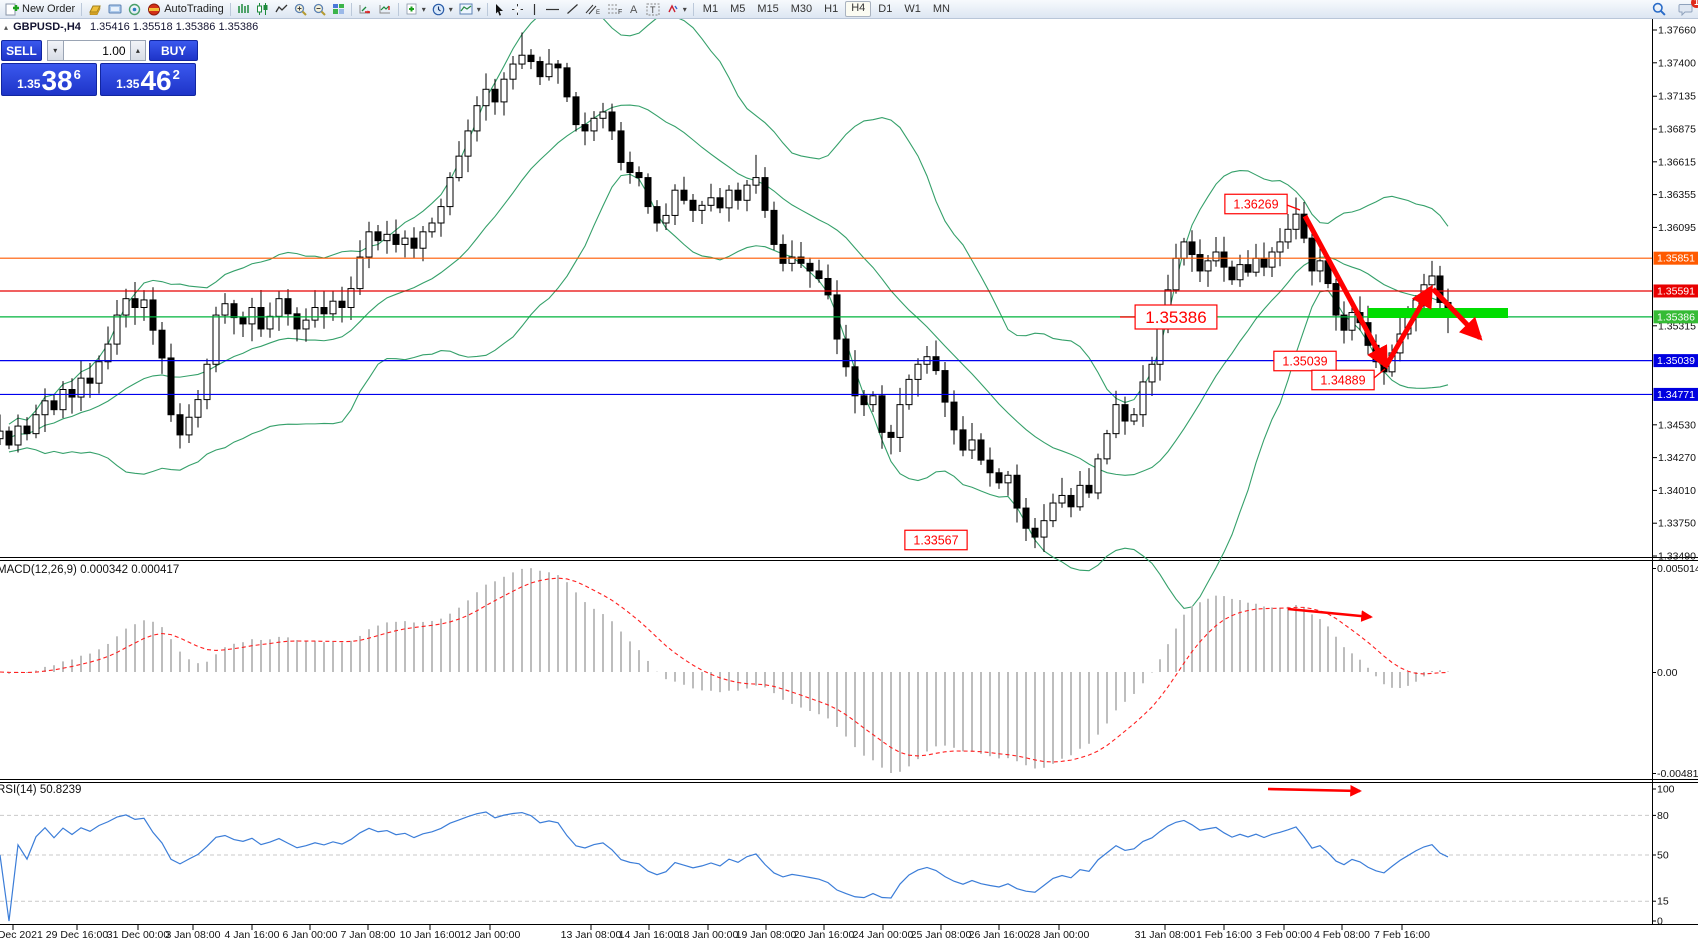 The width and height of the screenshot is (1698, 942). What do you see at coordinates (442, 9) in the screenshot?
I see `periods-button: ▾` at bounding box center [442, 9].